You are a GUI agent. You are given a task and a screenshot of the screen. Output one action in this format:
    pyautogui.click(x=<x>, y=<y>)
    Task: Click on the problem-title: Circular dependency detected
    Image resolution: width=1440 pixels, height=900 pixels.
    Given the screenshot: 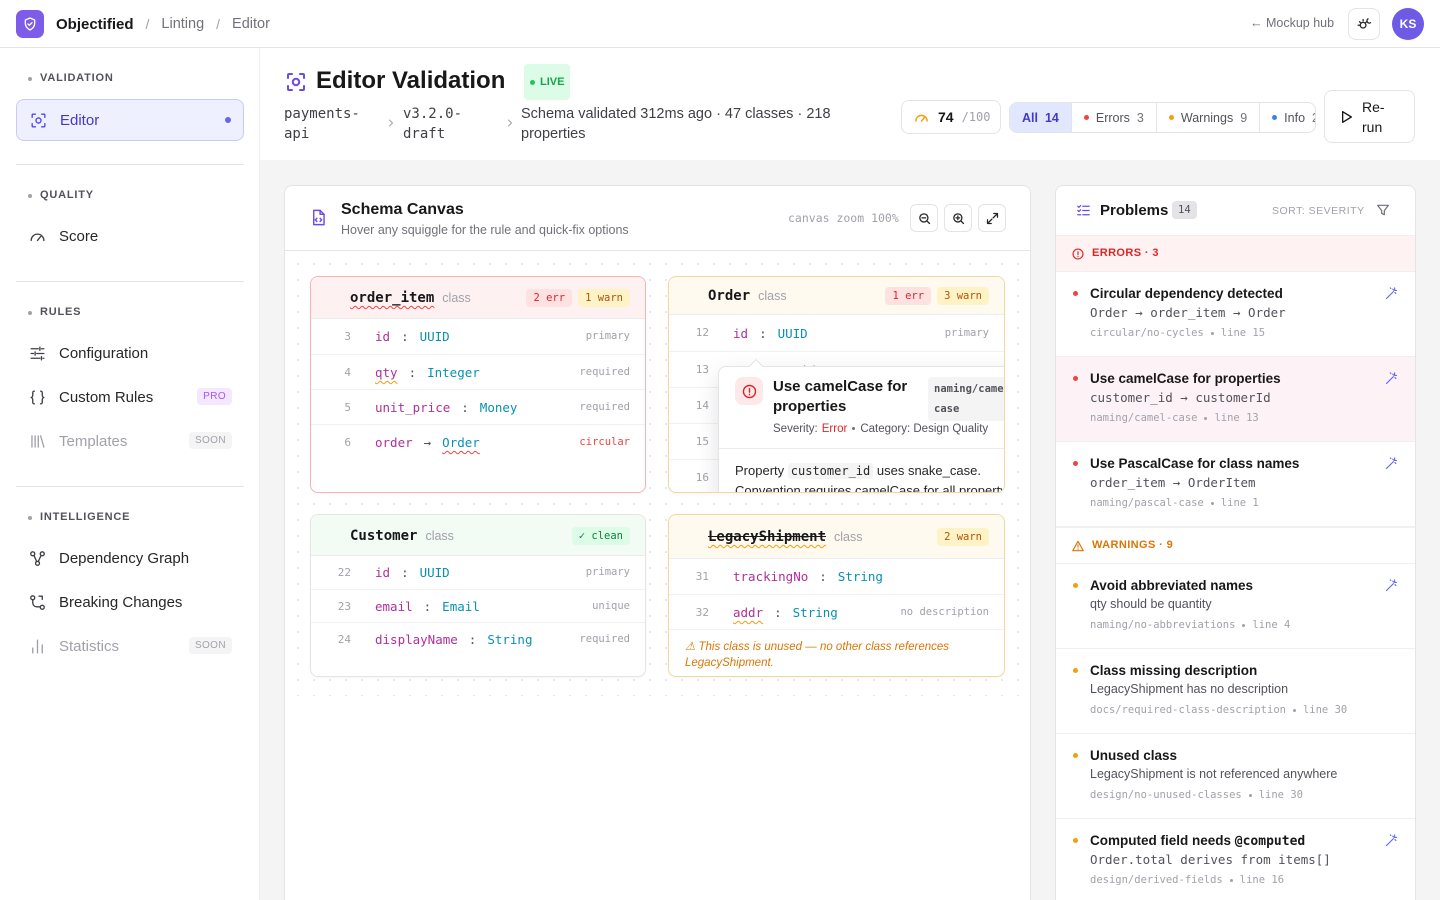 What is the action you would take?
    pyautogui.click(x=1186, y=293)
    